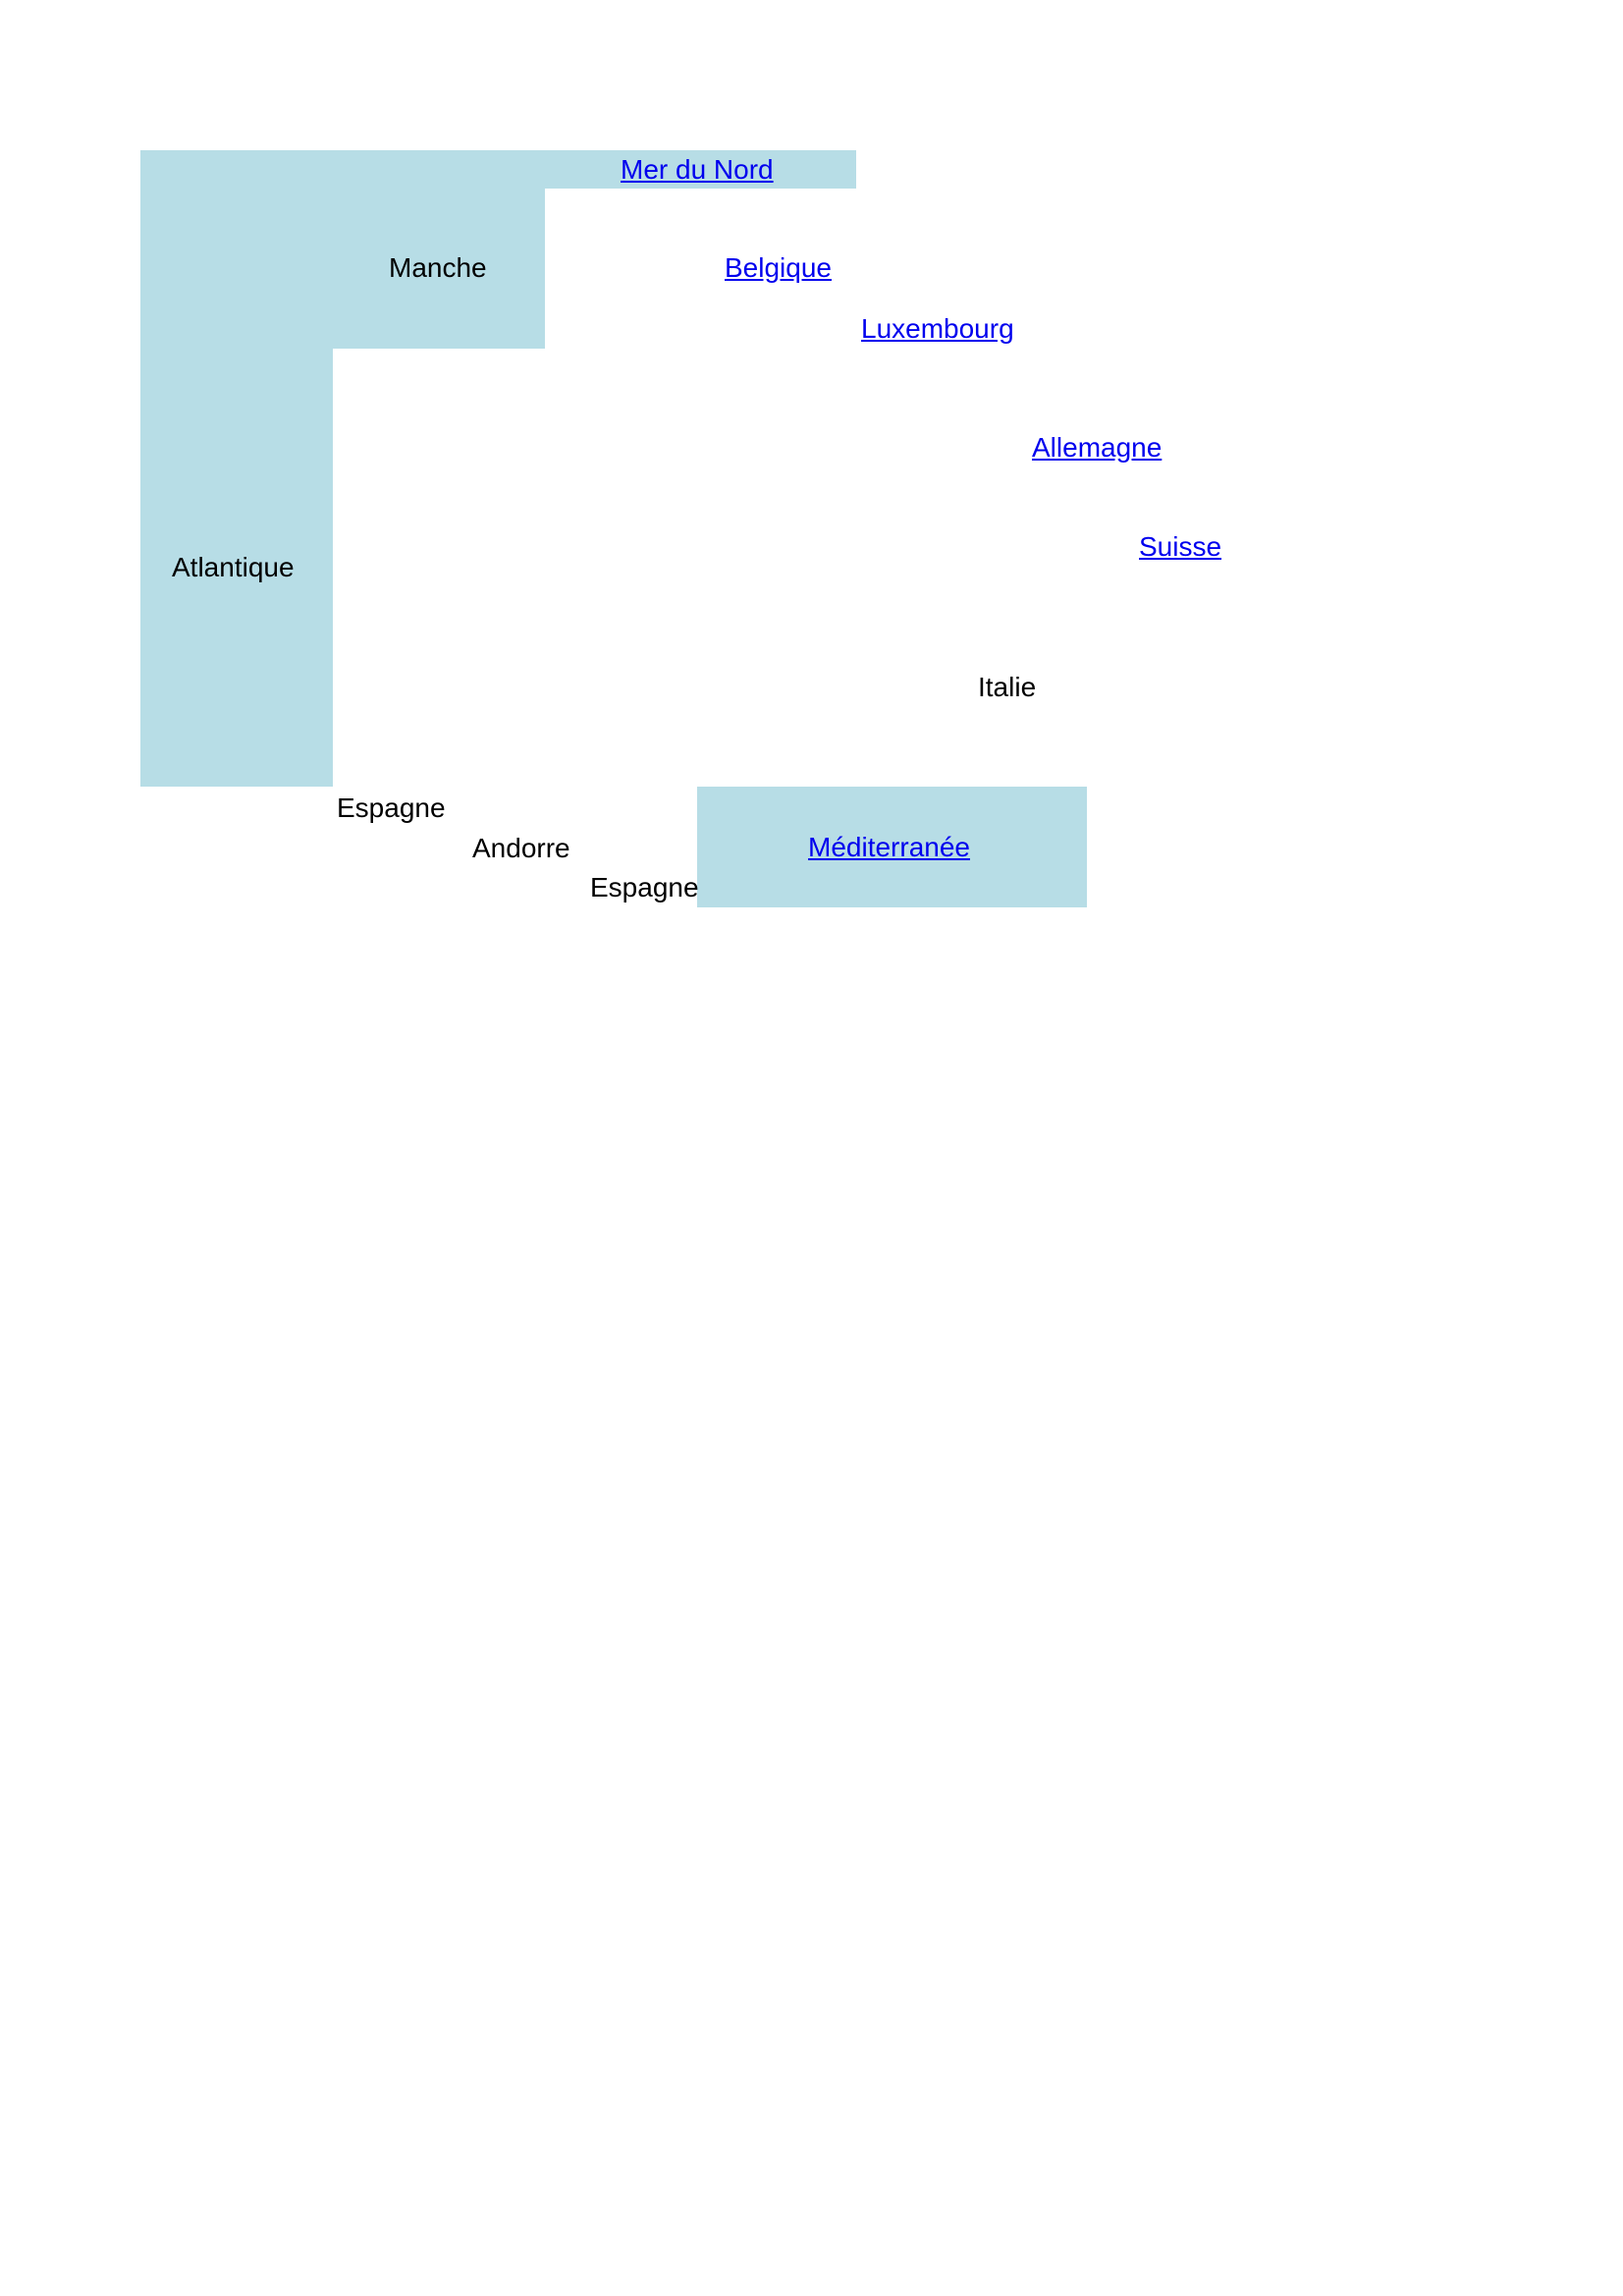 This screenshot has height=2296, width=1623. Describe the element at coordinates (342, 269) in the screenshot. I see `channel-region` at that location.